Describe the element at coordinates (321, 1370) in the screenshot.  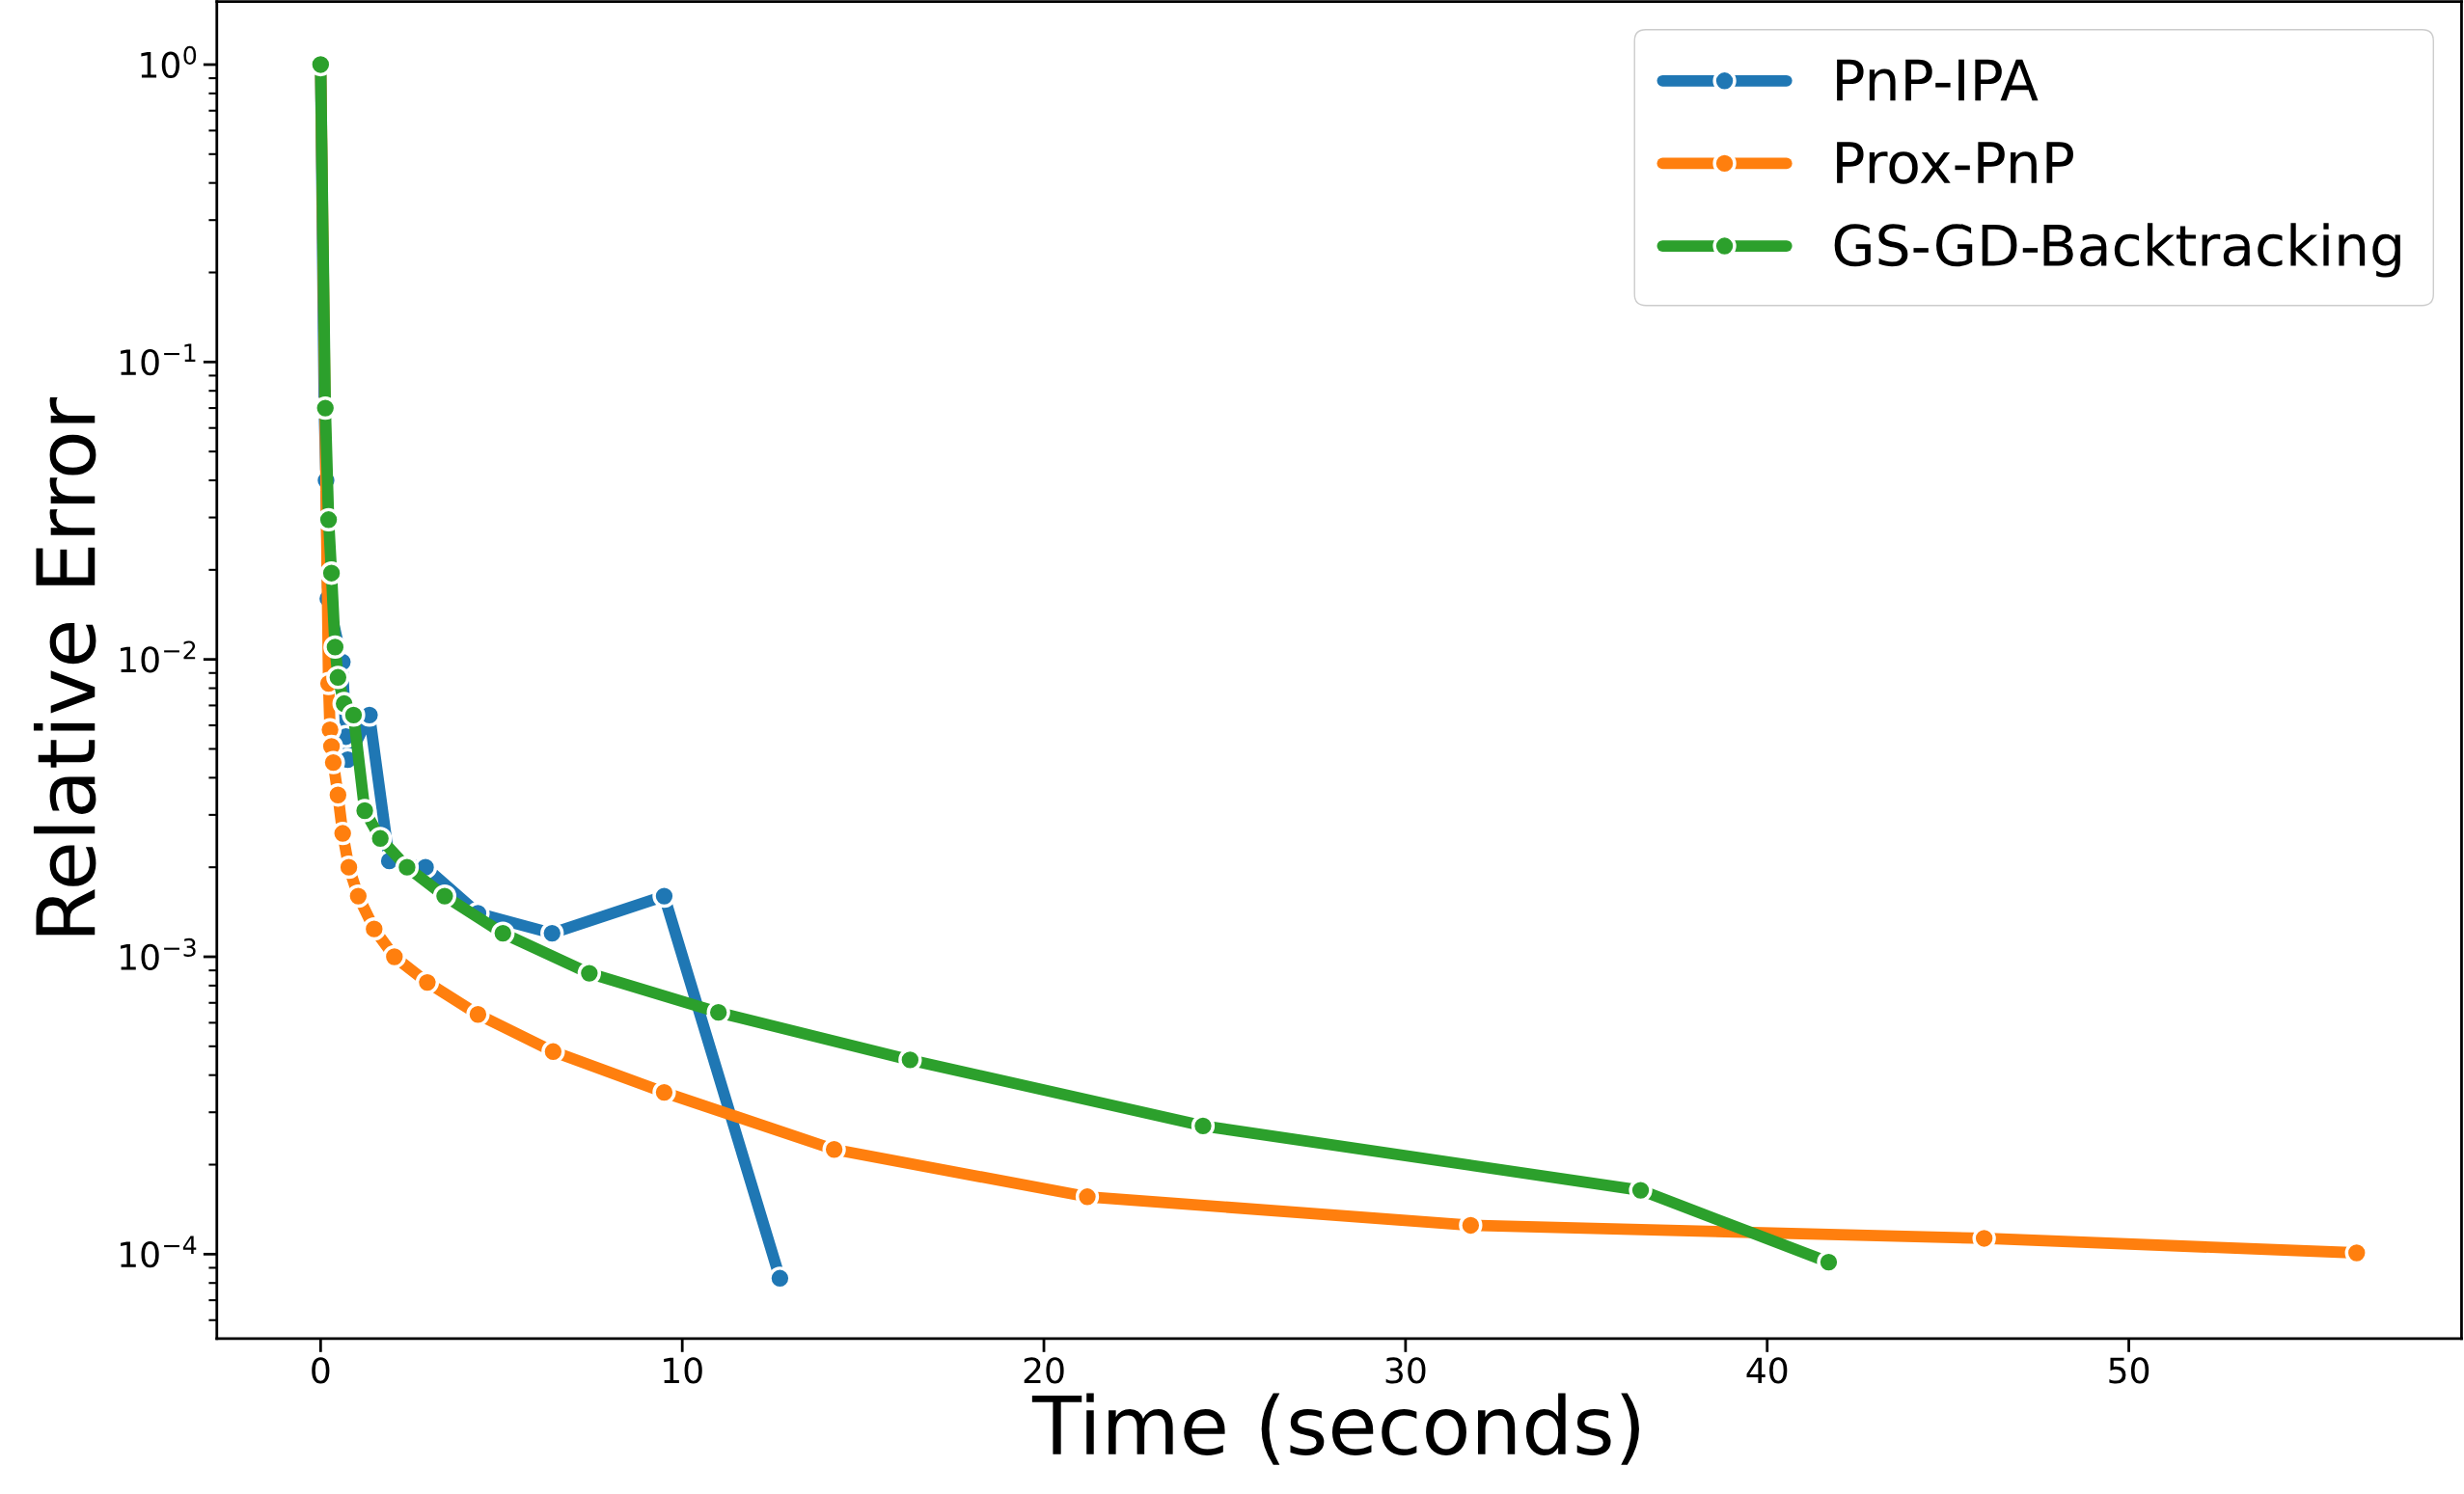
I see `x-tick-label: 0` at that location.